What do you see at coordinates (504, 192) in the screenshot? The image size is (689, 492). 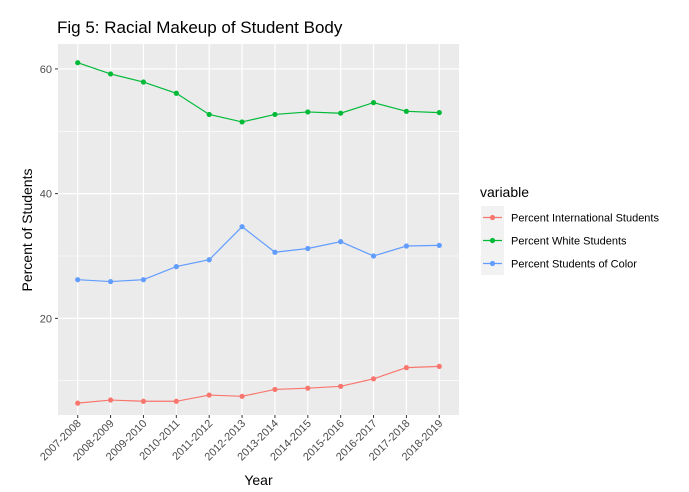 I see `legend-title: variable` at bounding box center [504, 192].